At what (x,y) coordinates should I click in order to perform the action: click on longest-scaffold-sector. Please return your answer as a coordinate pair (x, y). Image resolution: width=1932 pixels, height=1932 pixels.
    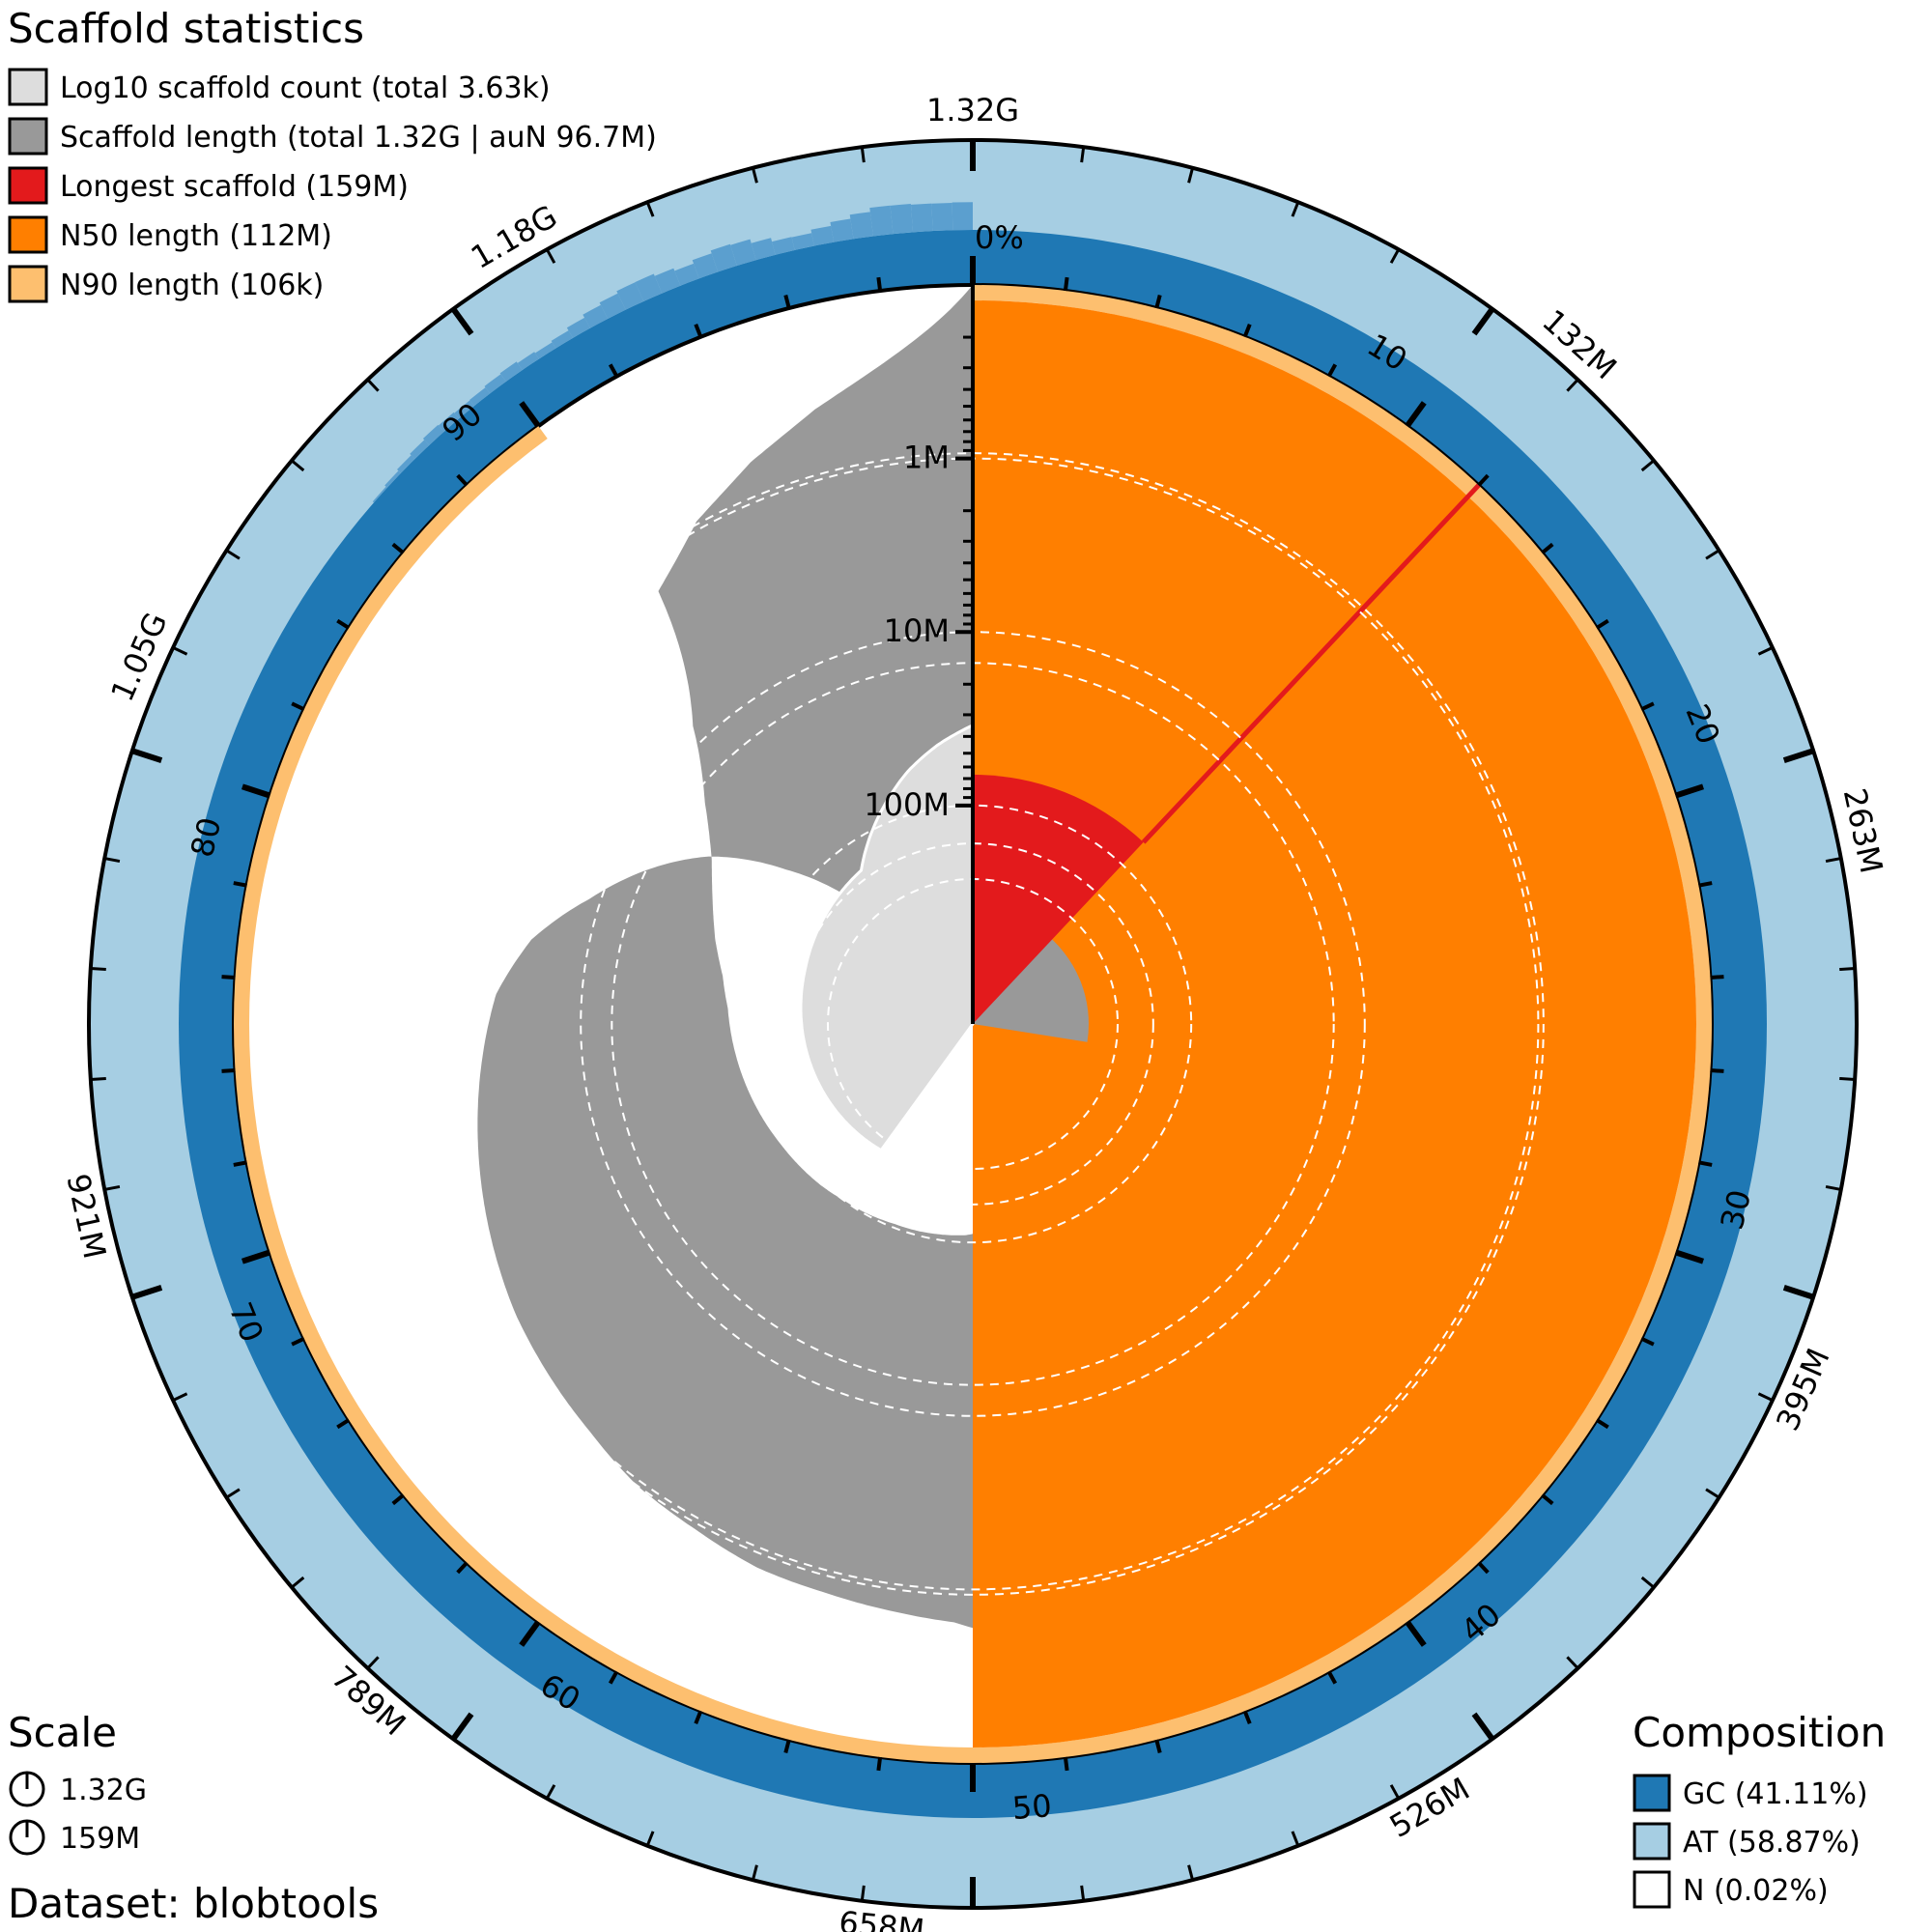
    Looking at the image, I should click on (1058, 899).